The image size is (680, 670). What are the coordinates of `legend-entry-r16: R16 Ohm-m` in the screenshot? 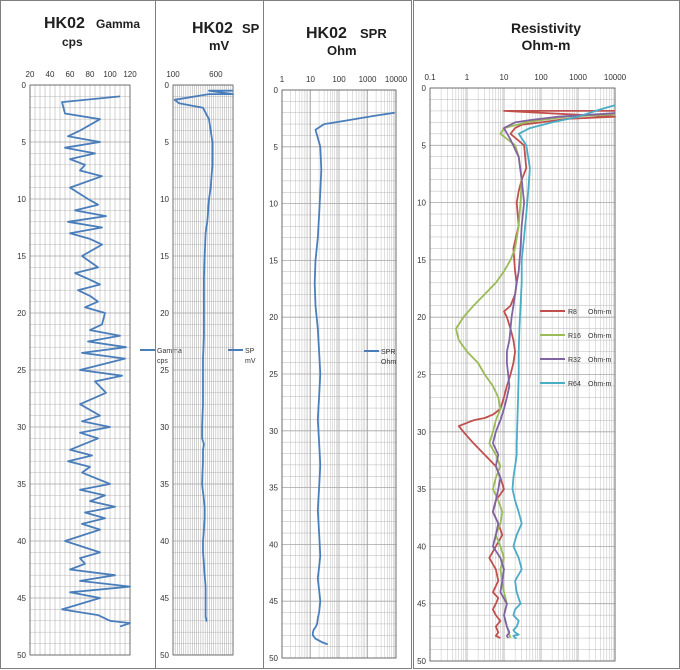 It's located at (576, 336).